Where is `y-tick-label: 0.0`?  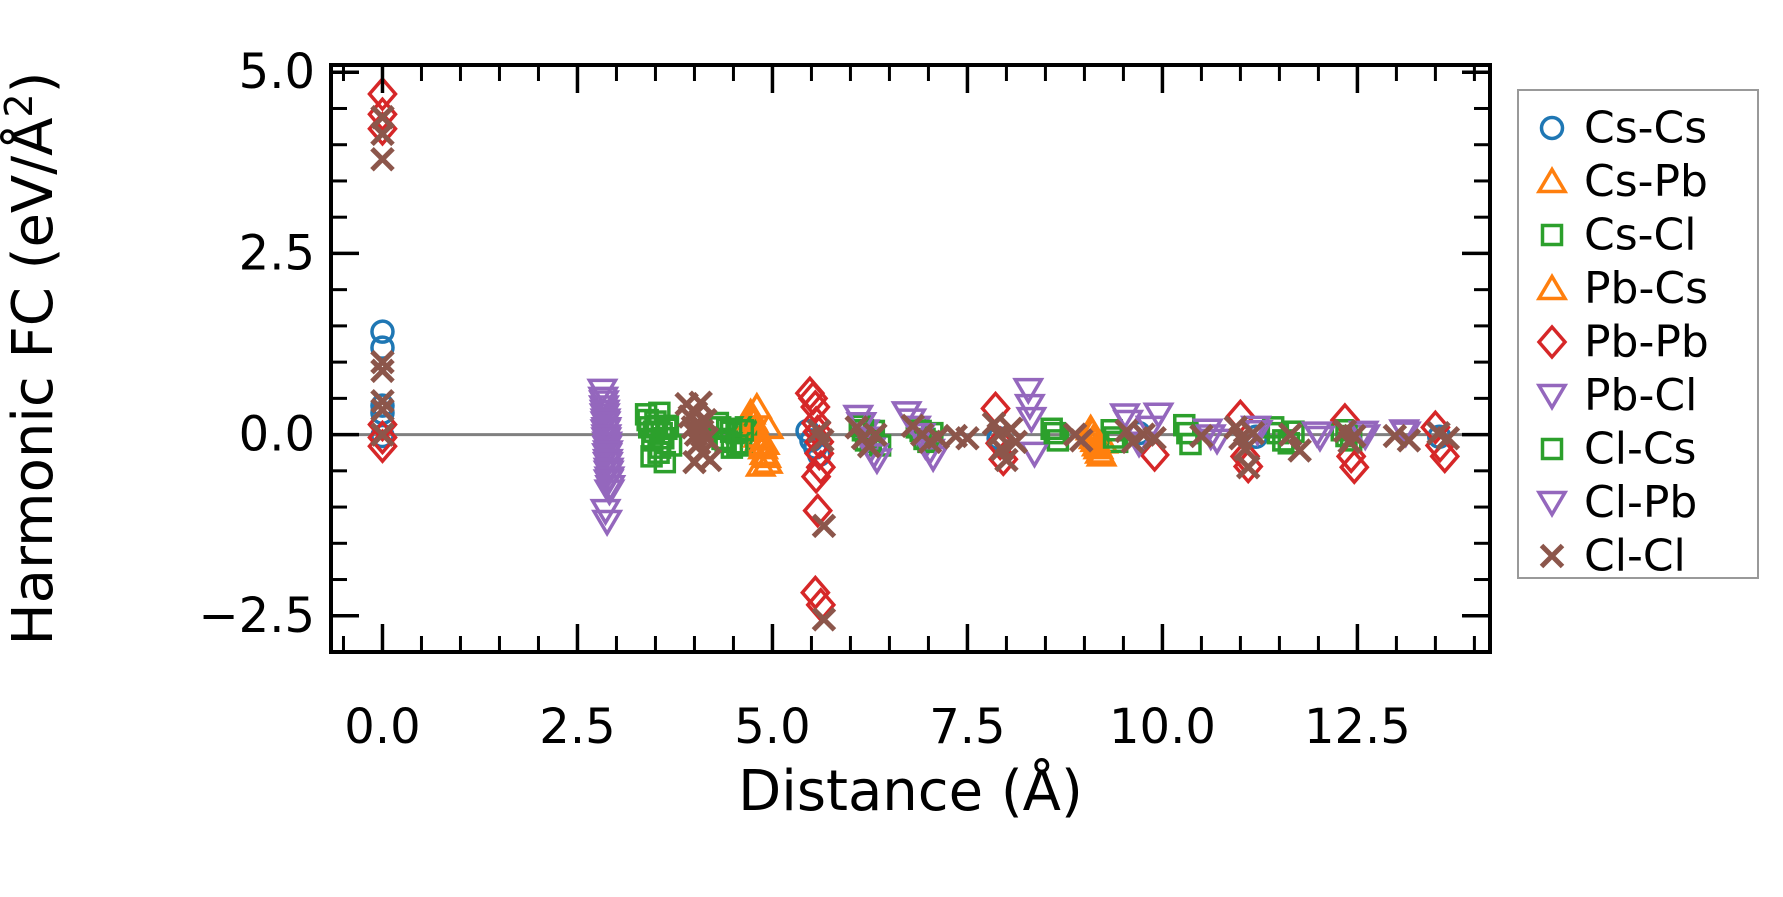 y-tick-label: 0.0 is located at coordinates (277, 435).